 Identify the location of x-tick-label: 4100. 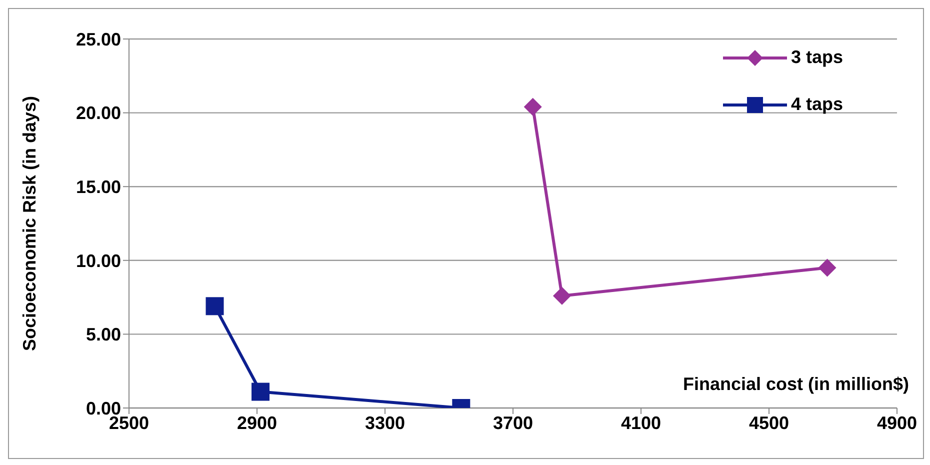
(641, 422).